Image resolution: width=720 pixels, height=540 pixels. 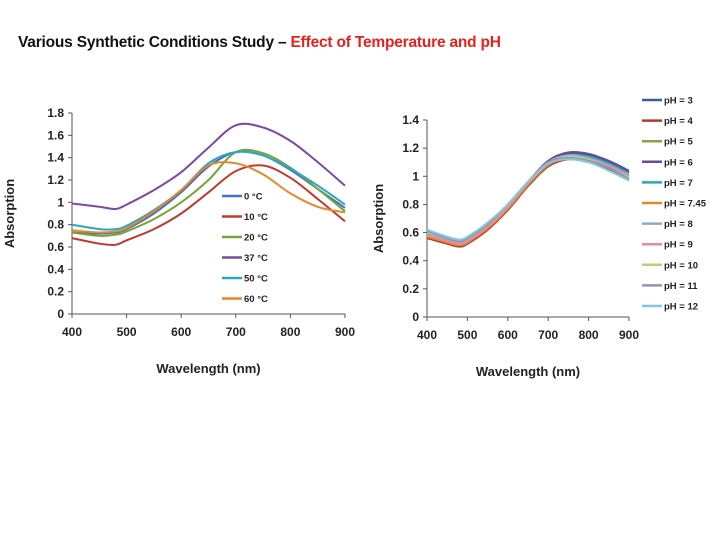 I want to click on legend-item-ph-4: pH = 4, so click(x=667, y=121).